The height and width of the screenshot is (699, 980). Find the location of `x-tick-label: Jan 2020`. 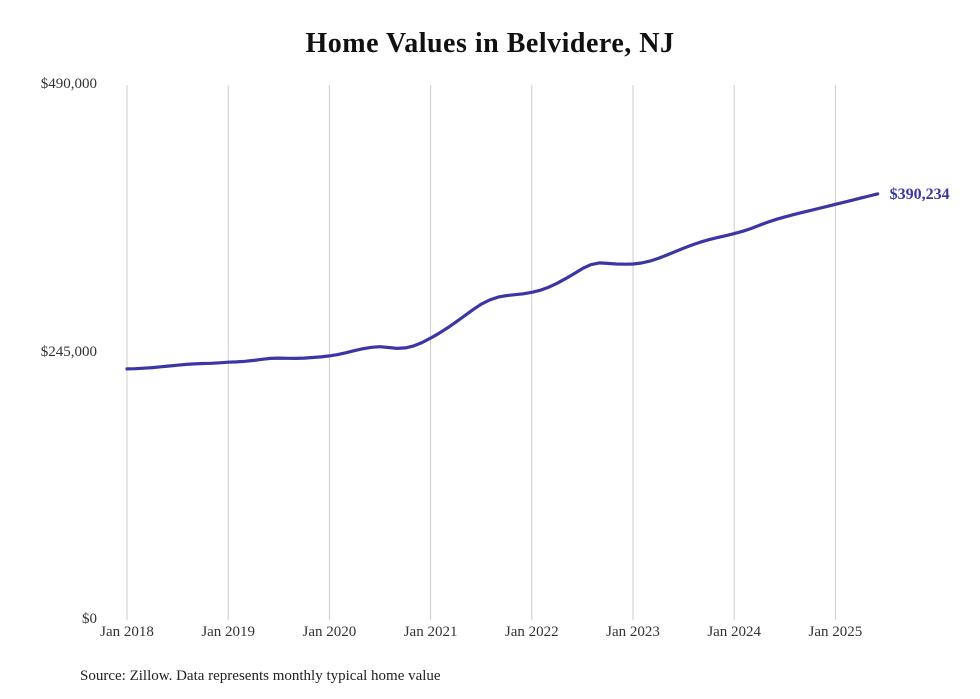

x-tick-label: Jan 2020 is located at coordinates (329, 632).